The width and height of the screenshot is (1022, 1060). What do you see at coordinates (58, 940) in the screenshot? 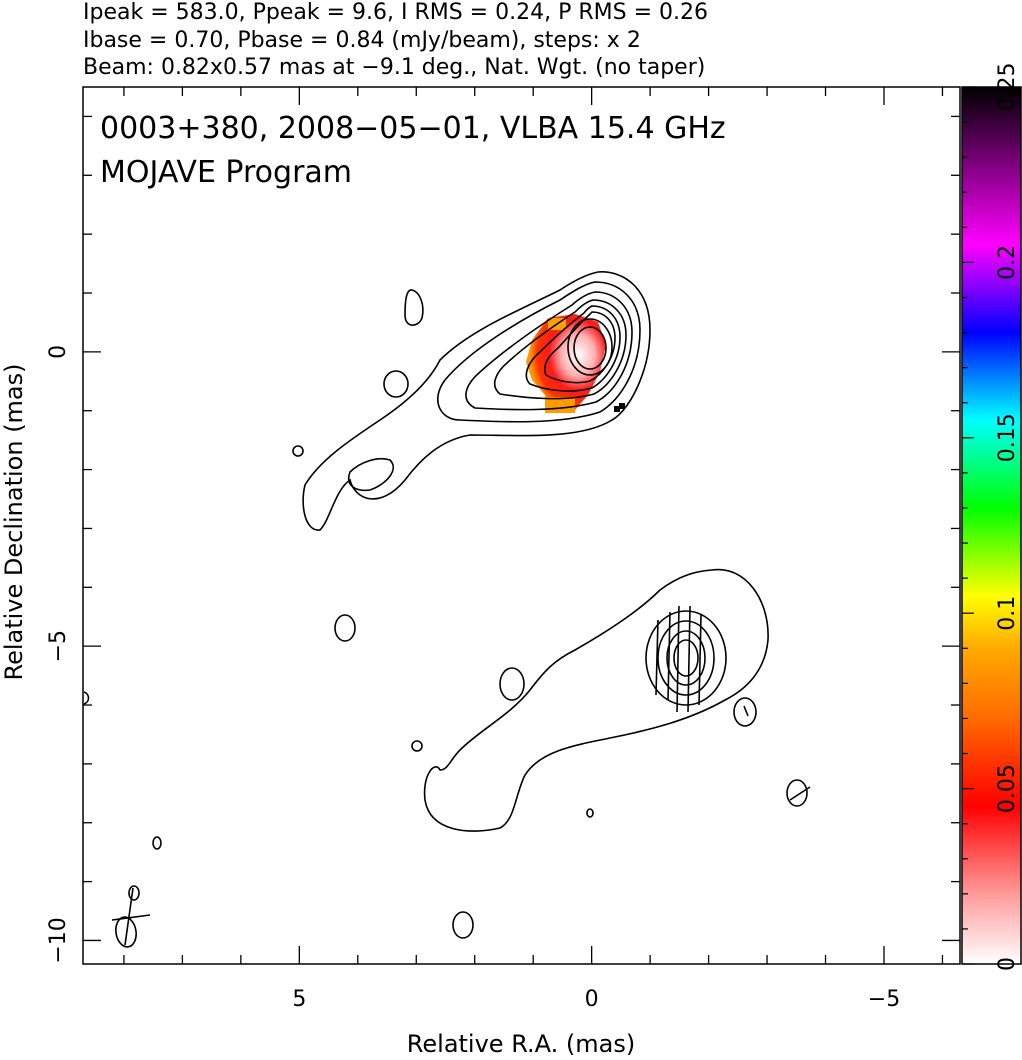
I see `y-tick-label: −10` at bounding box center [58, 940].